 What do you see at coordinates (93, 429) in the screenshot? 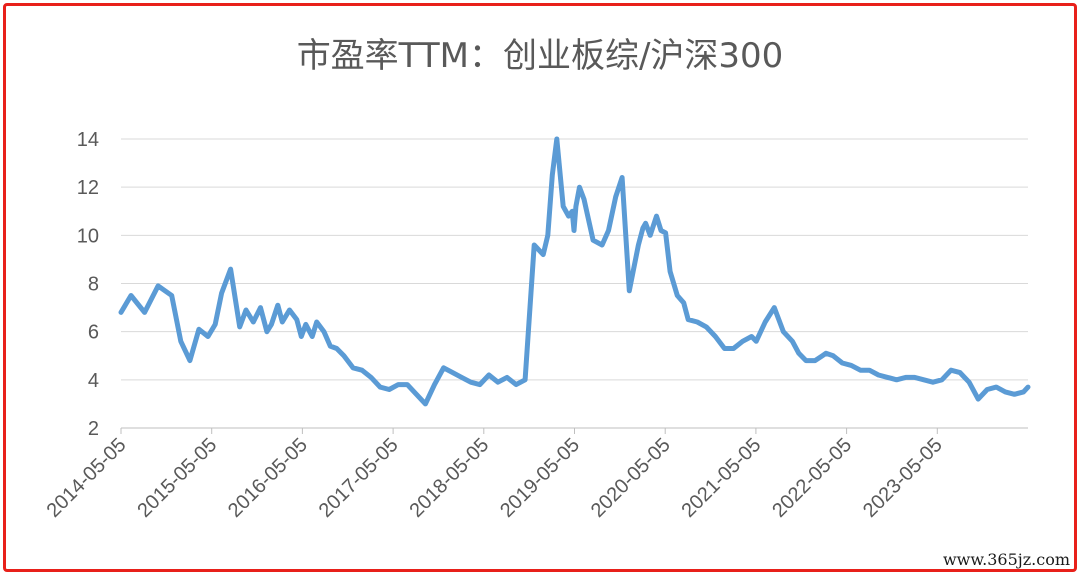
I see `y-tick-label: 2` at bounding box center [93, 429].